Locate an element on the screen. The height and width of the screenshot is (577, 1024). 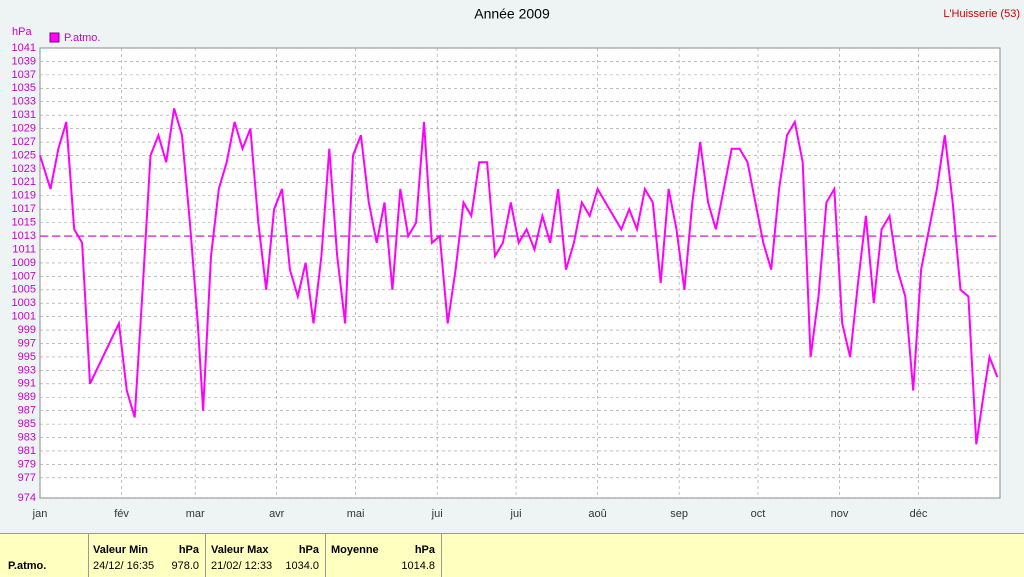
y-tick-label: 1035 is located at coordinates (24, 88).